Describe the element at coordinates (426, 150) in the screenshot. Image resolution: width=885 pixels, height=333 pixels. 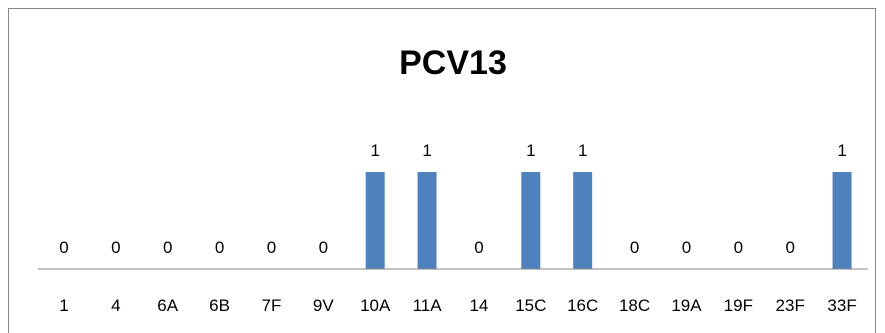
I see `data-label-11A: 1` at that location.